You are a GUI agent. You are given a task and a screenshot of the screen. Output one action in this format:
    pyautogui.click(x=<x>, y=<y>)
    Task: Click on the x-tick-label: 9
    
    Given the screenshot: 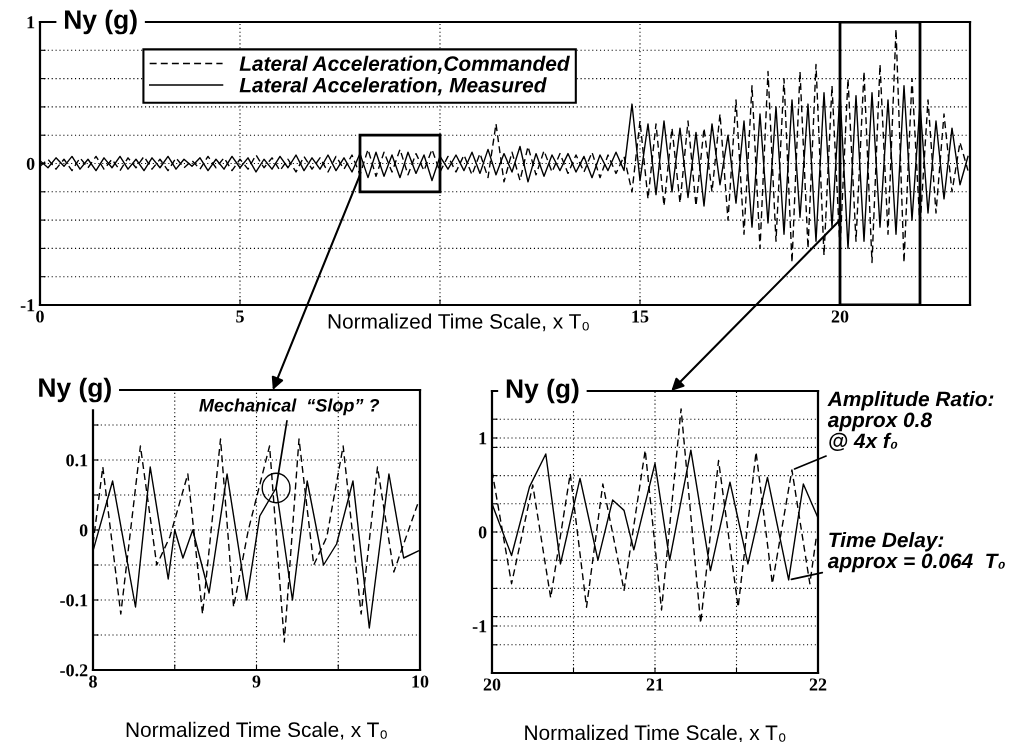 What is the action you would take?
    pyautogui.click(x=256, y=681)
    